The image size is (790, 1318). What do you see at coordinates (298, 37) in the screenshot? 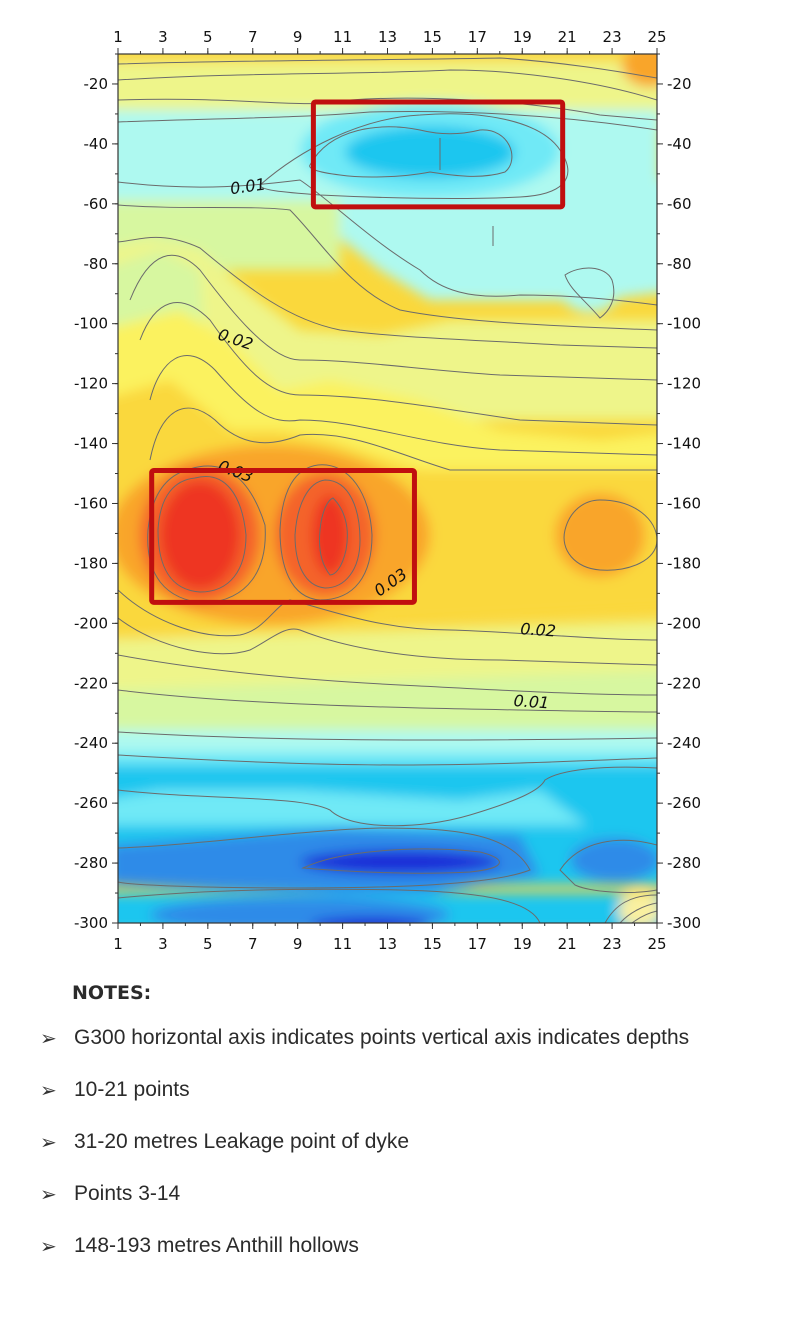
I see `x-tick-label-top: 9` at bounding box center [298, 37].